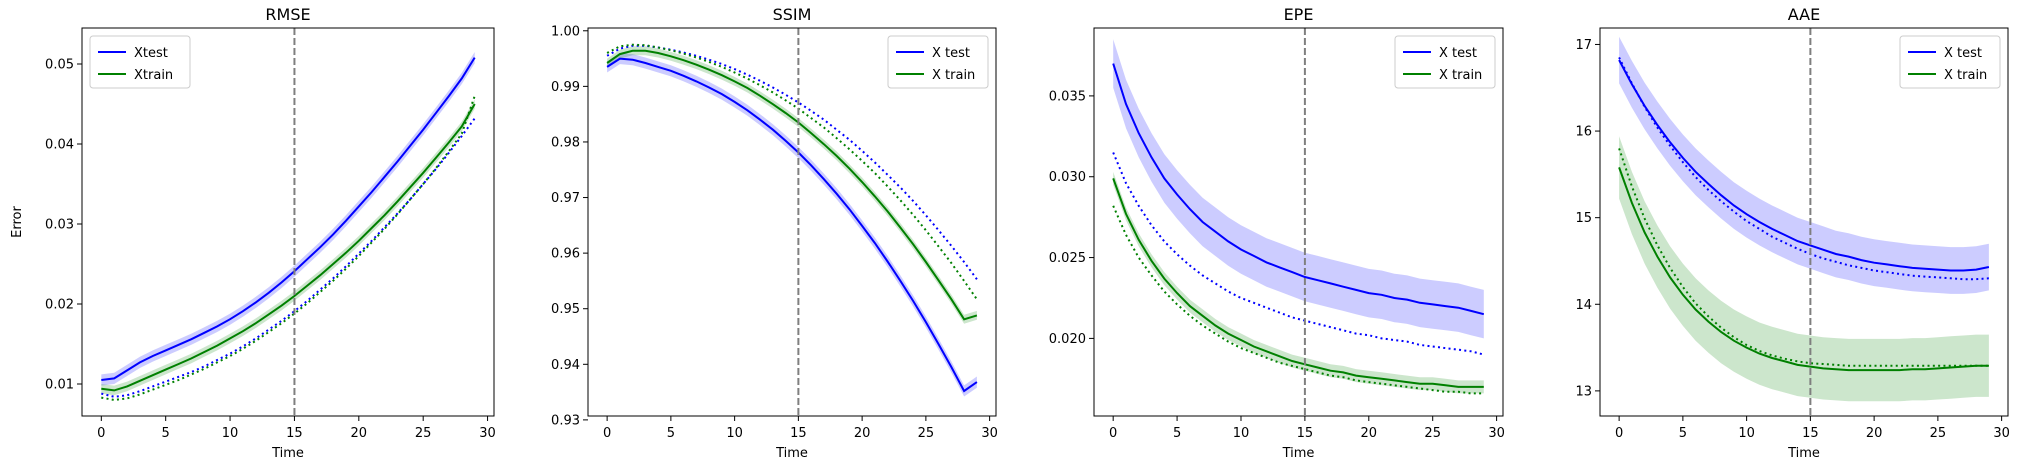  Describe the element at coordinates (565, 420) in the screenshot. I see `y-tick-label: 0.93` at that location.